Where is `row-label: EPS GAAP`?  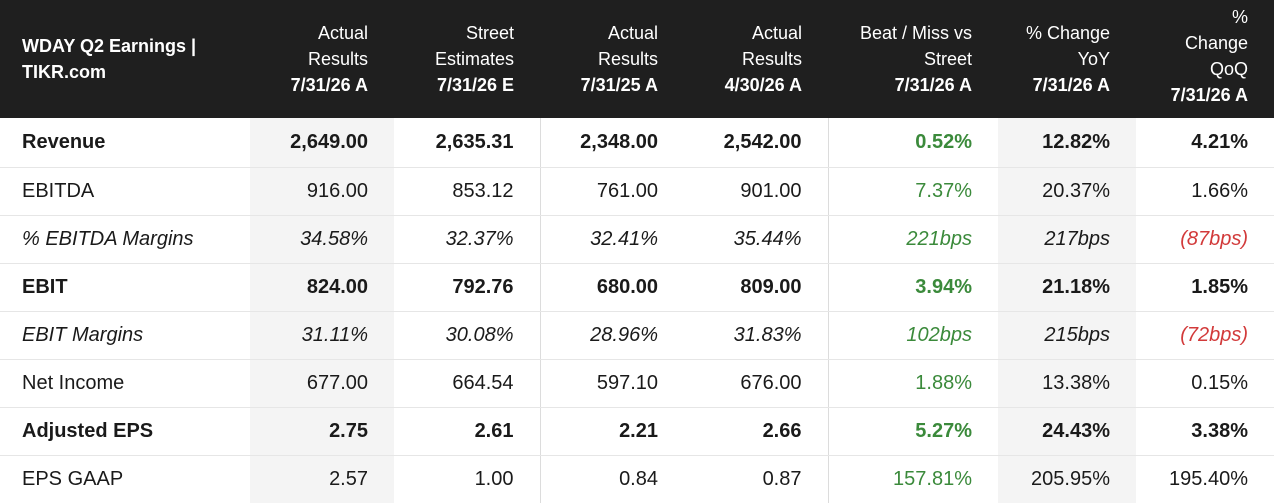
row-label: EPS GAAP is located at coordinates (73, 478).